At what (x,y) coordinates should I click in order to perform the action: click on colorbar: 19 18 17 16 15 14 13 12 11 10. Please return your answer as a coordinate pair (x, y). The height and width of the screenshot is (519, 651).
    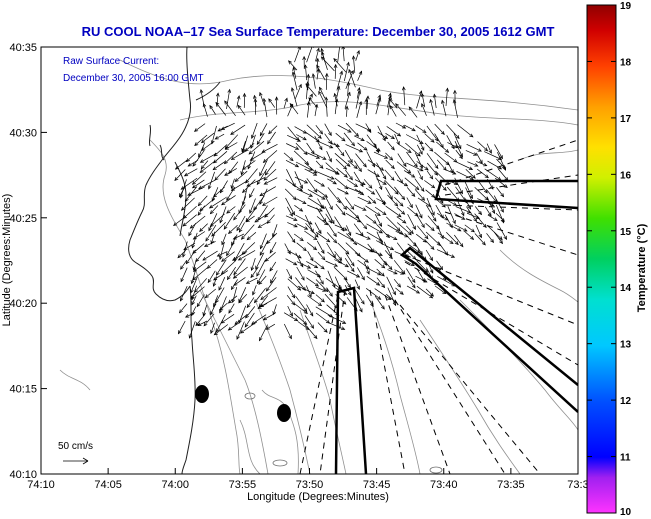
    Looking at the image, I should click on (609, 259).